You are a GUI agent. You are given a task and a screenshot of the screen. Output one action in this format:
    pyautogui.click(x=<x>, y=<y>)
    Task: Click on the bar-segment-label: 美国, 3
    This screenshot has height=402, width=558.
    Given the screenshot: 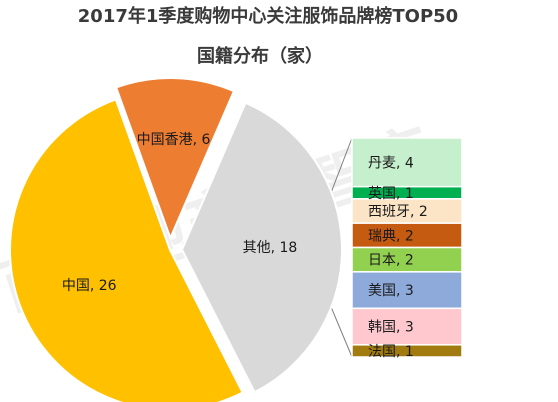 What is the action you would take?
    pyautogui.click(x=391, y=291)
    